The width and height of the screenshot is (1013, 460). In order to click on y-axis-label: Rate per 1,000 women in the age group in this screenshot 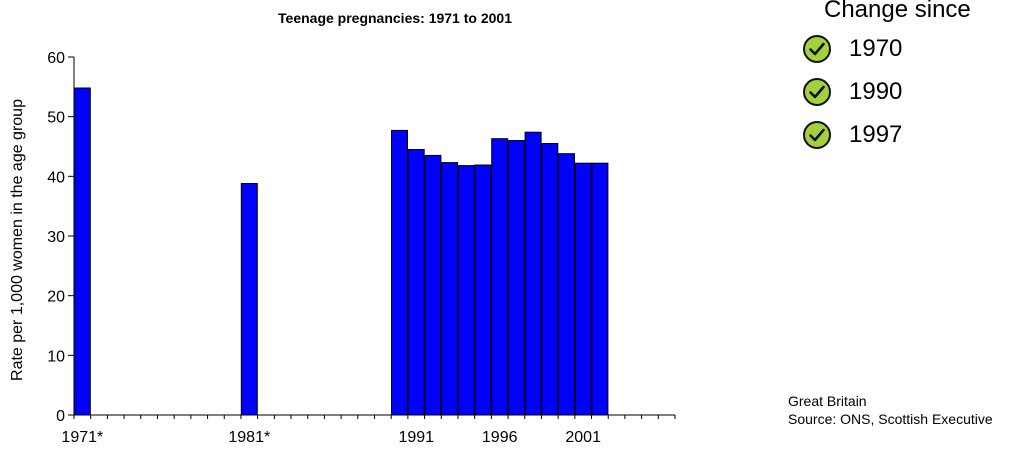, I will do `click(17, 240)`.